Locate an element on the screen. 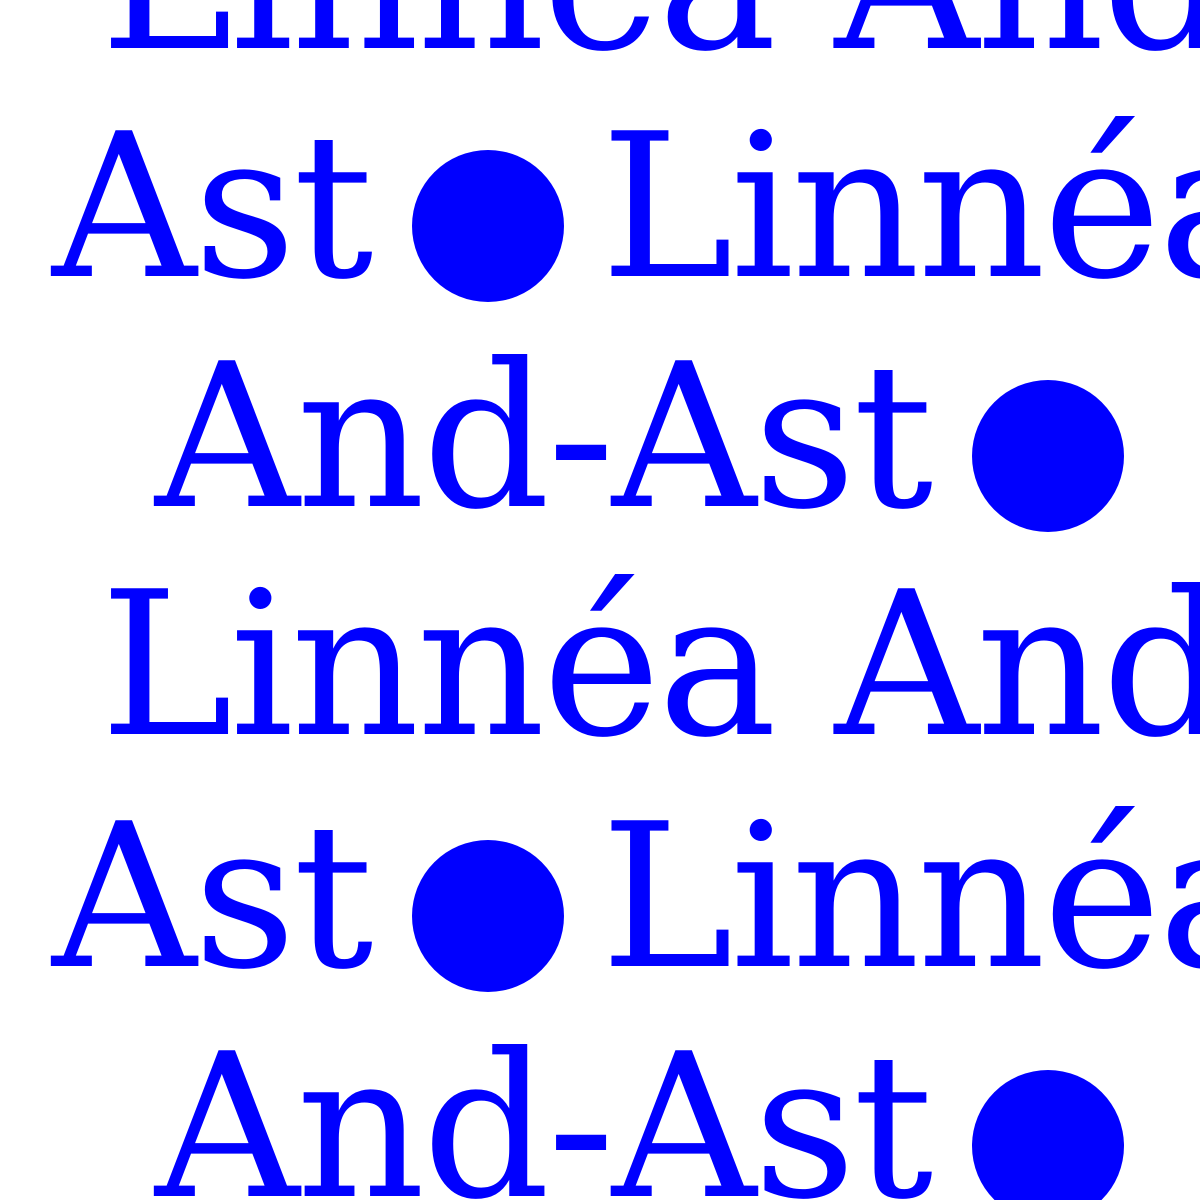 Image resolution: width=1200 pixels, height=1200 pixels. text-row-6: And-Ast is located at coordinates (657, 1099).